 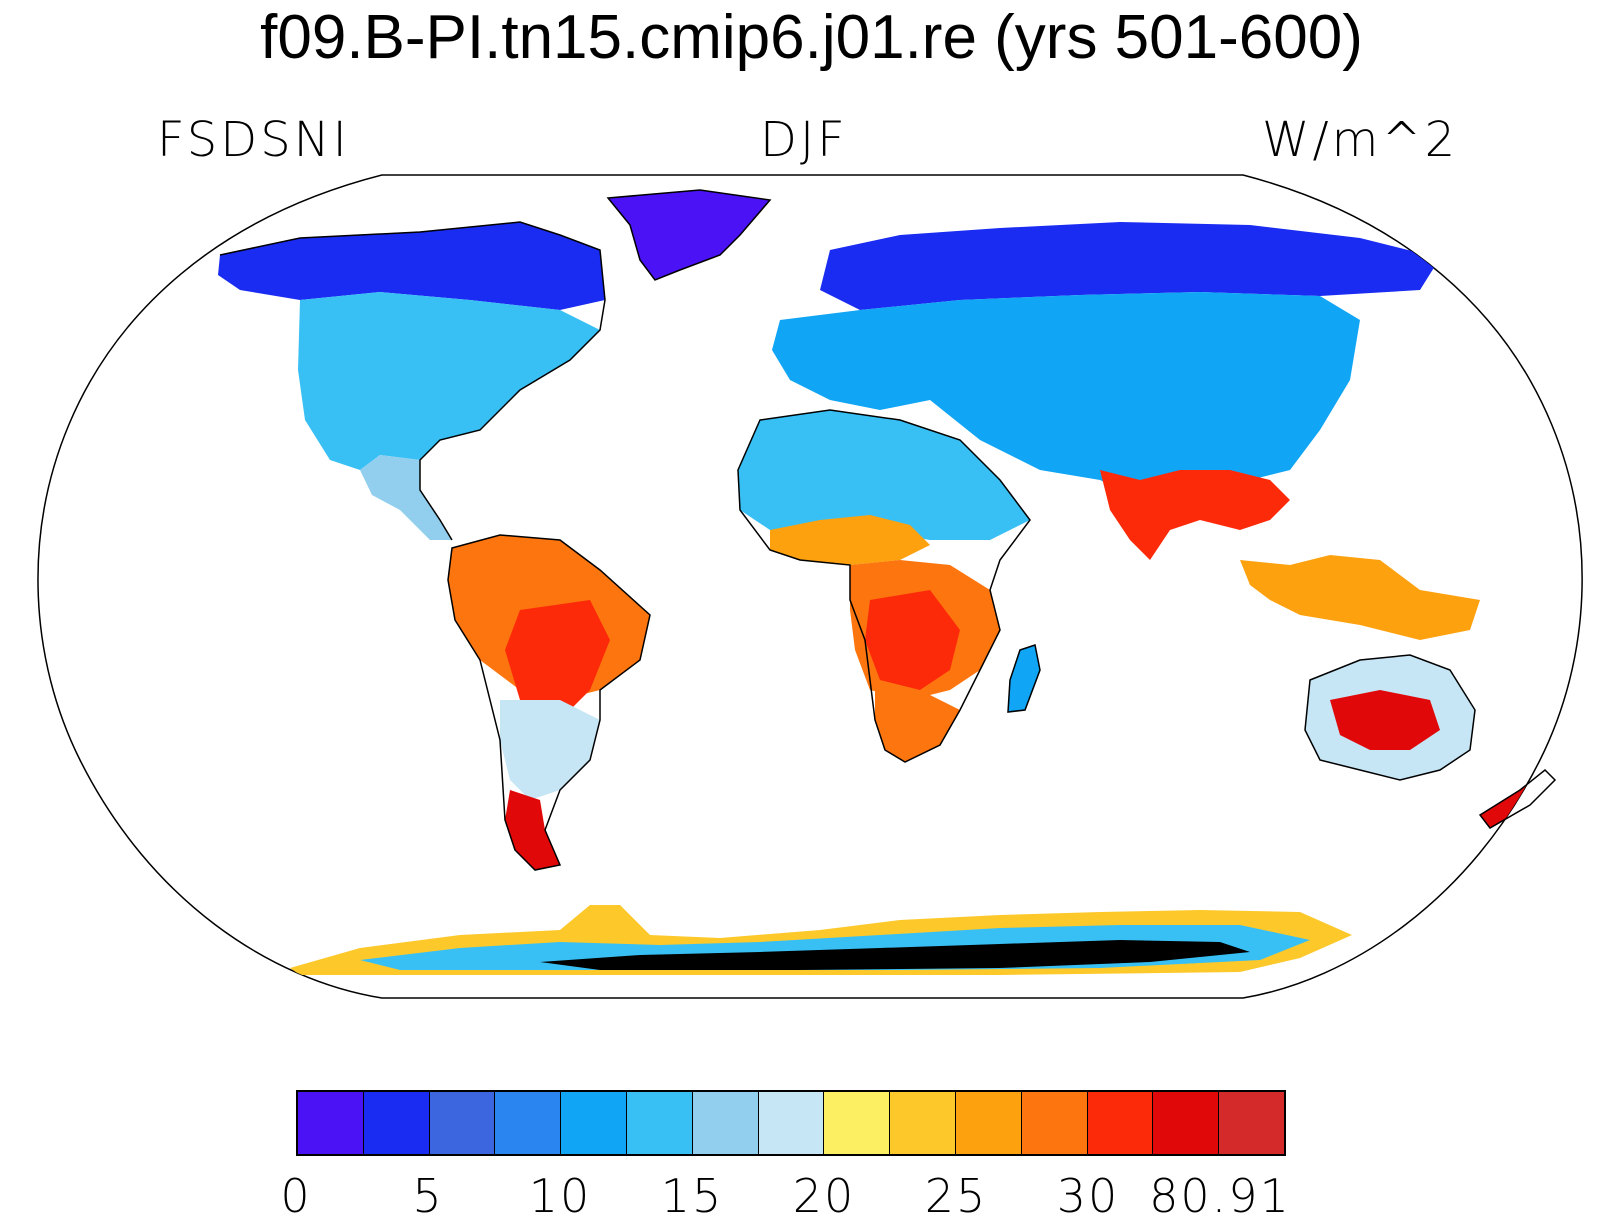 I want to click on region-antarctica-interior, so click(x=895, y=955).